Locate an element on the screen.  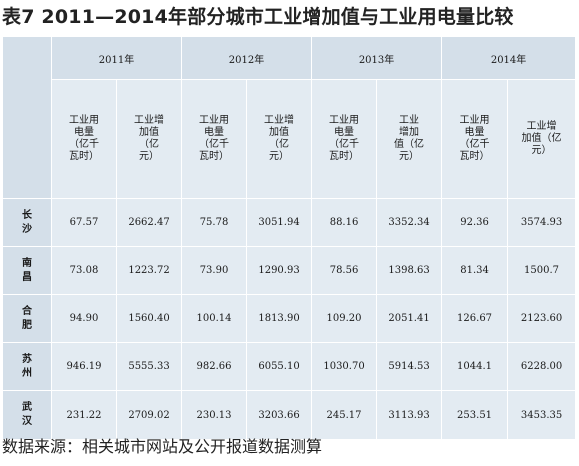
table-cell: 100.14 is located at coordinates (214, 318).